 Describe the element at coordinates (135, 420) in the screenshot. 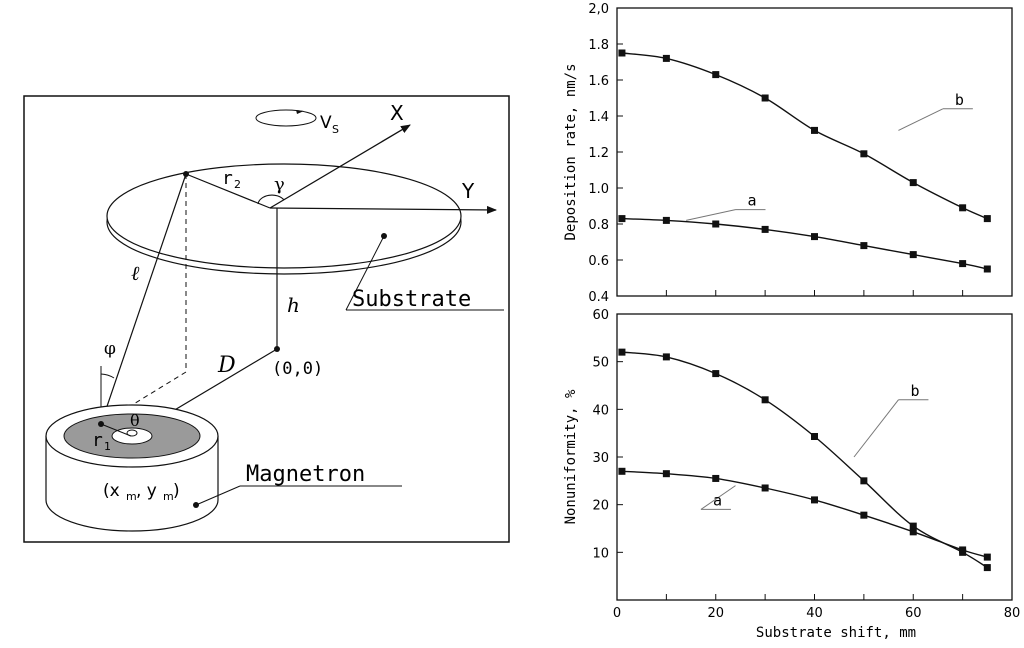

I see `theta-label: θ` at that location.